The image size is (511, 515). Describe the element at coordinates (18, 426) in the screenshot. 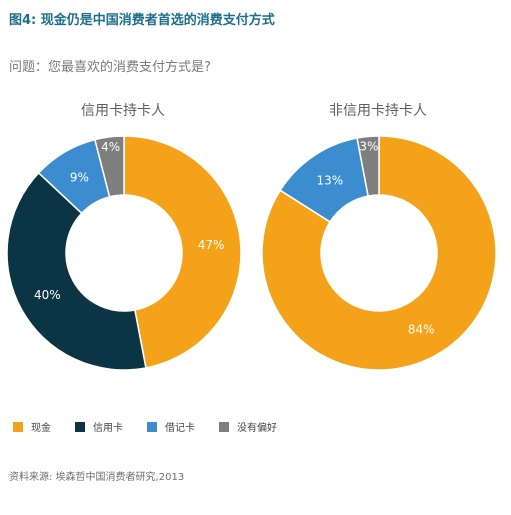

I see `legend-swatch-cash` at that location.